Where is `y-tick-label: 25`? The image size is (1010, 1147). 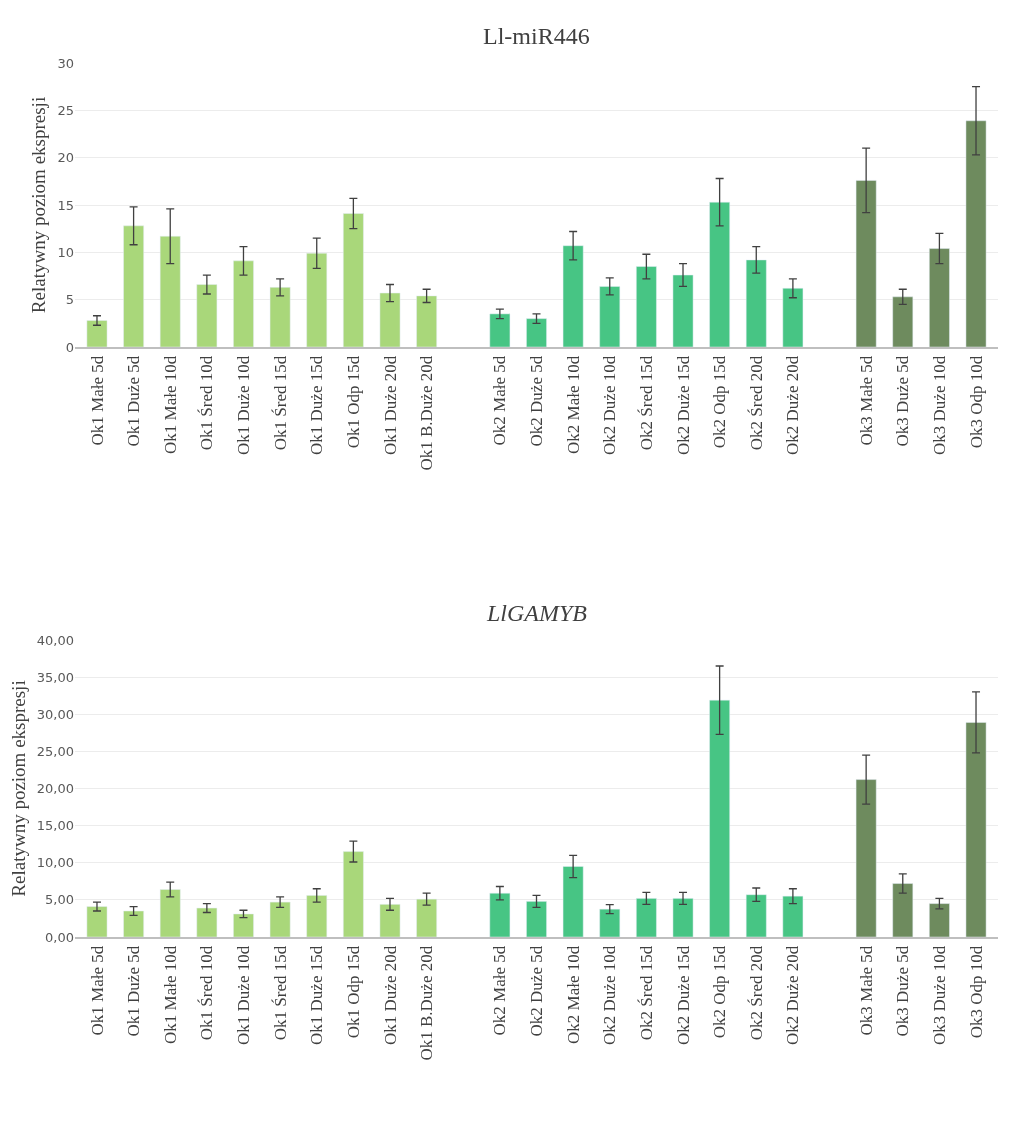 y-tick-label: 25 is located at coordinates (65, 110).